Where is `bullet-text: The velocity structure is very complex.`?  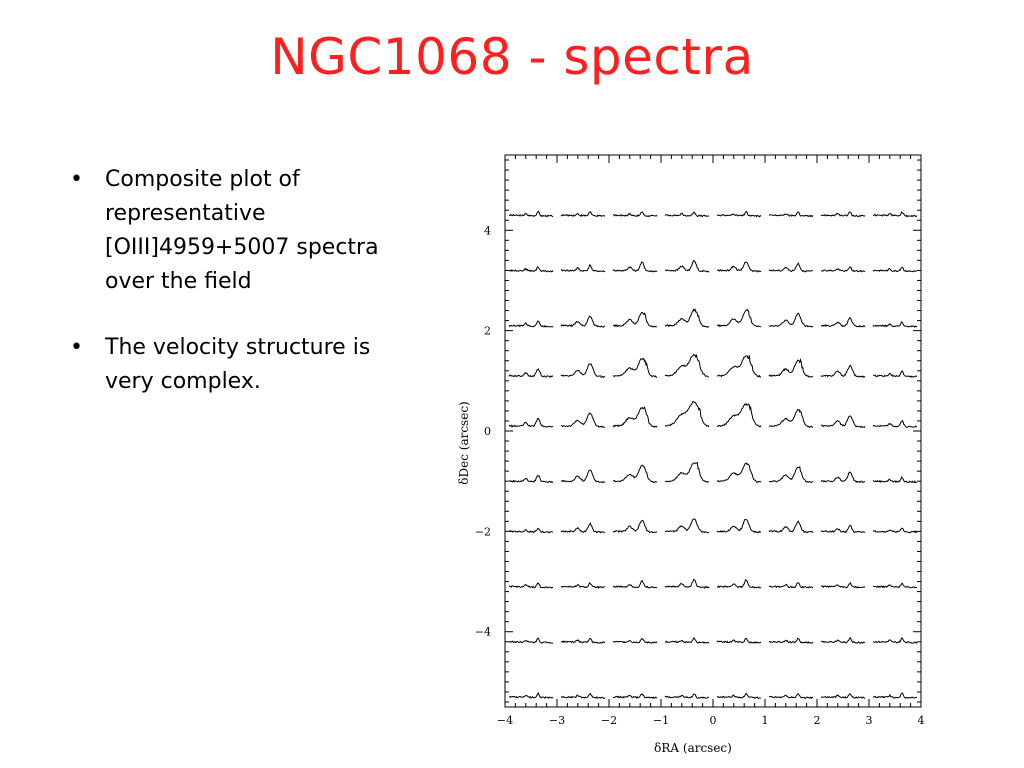
bullet-text: The velocity structure is very complex. is located at coordinates (238, 364).